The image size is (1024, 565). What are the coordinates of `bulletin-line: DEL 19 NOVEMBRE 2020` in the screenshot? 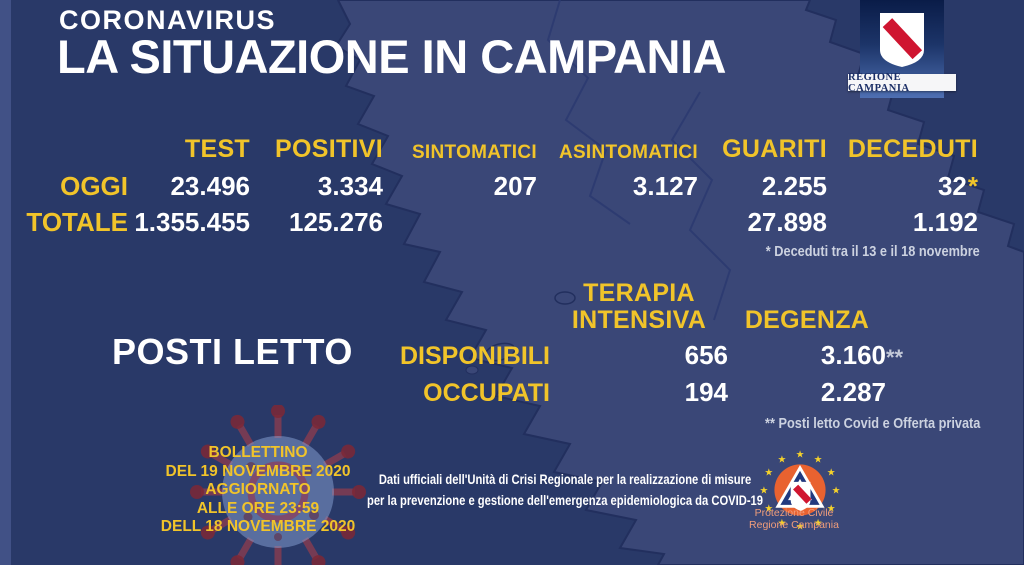 It's located at (258, 471).